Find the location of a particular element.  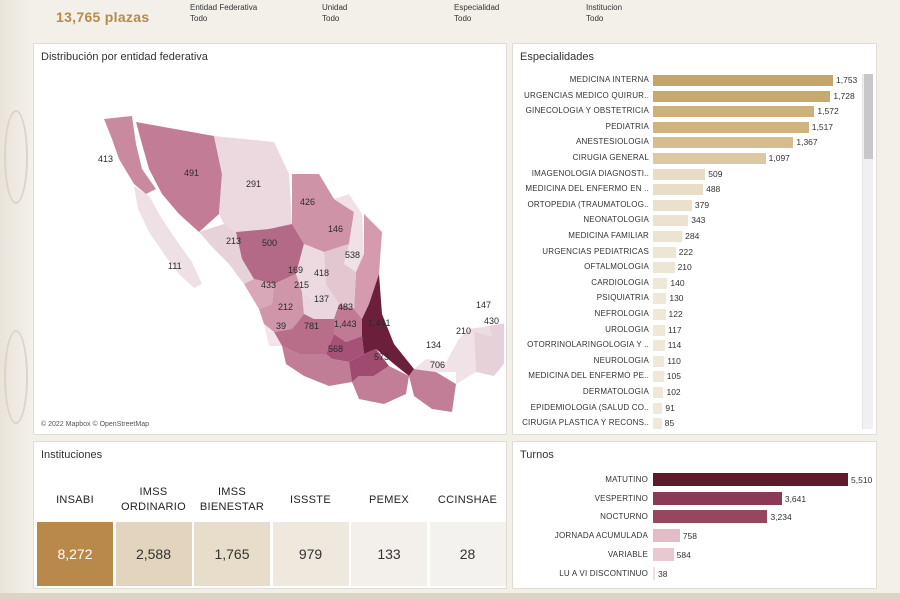

state-tamaulipas is located at coordinates (368, 266).